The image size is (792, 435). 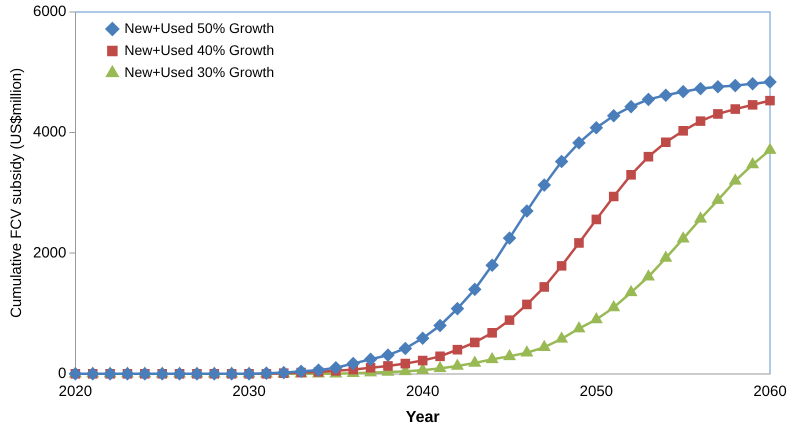 I want to click on y-tick-label: 2000, so click(x=49, y=253).